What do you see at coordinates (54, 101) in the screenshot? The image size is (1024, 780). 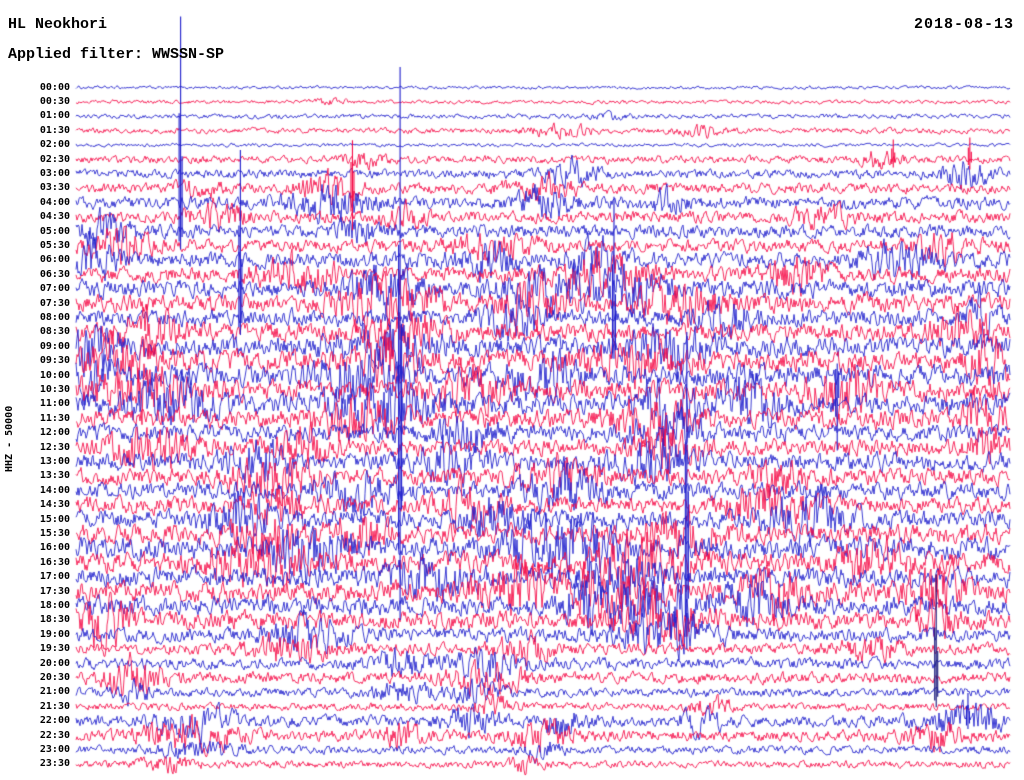 I see `time-label: 00:30` at bounding box center [54, 101].